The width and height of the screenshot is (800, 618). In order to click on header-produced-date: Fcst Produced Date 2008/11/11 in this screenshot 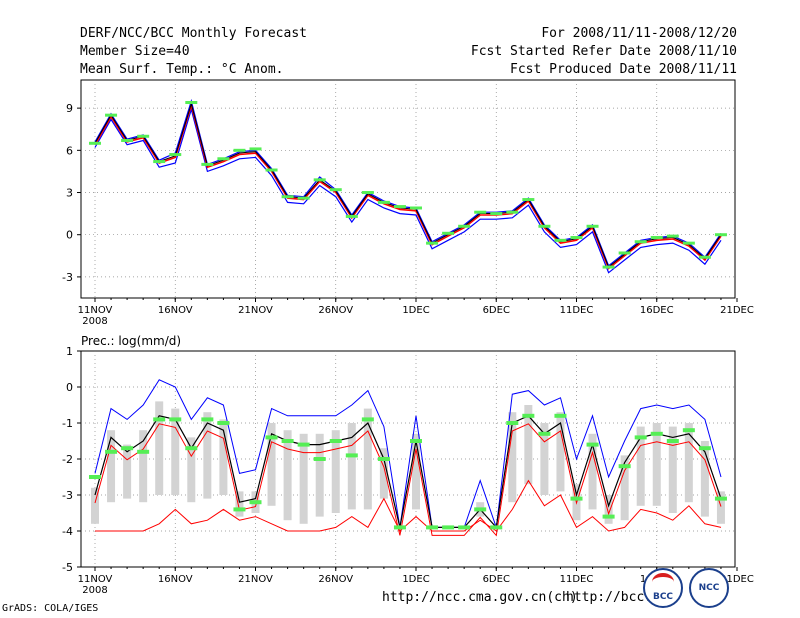, I will do `click(623, 69)`.